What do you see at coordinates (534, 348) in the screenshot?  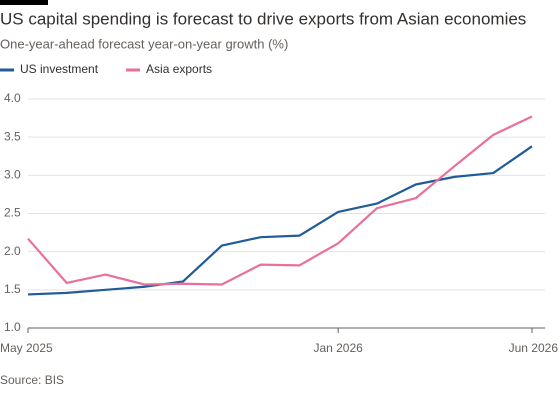 I see `x-tick-label: Jun 2026` at bounding box center [534, 348].